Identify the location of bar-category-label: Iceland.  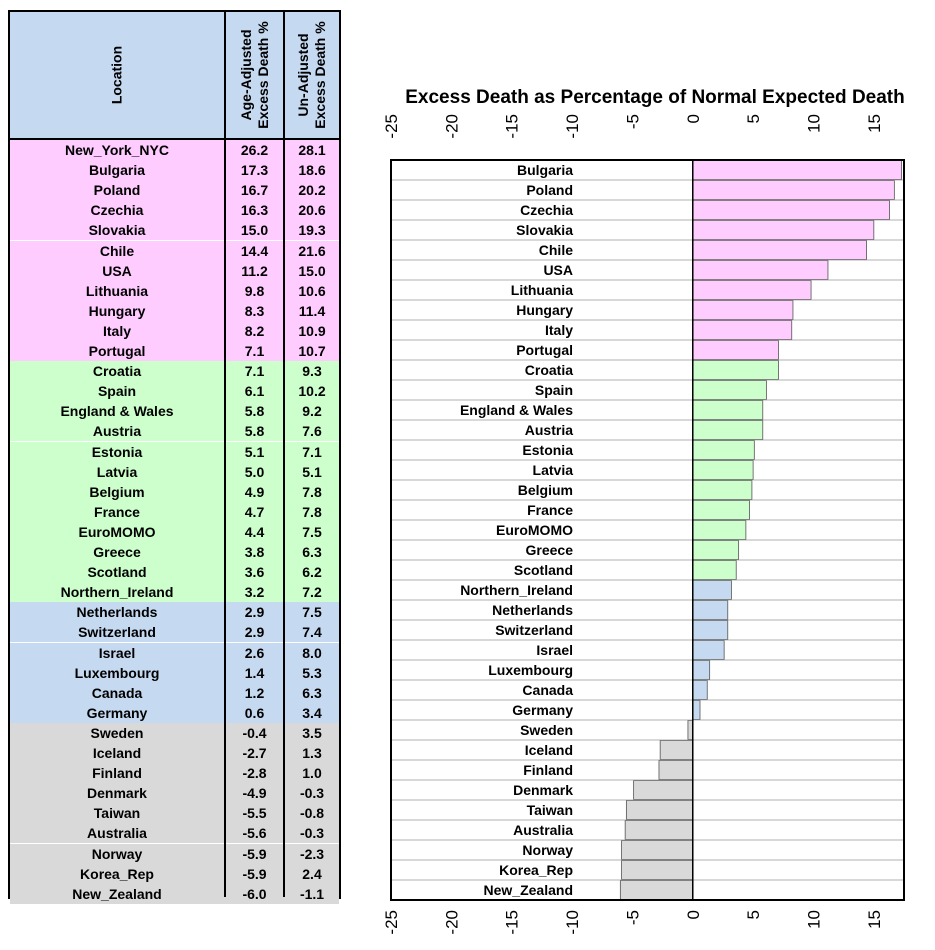
(549, 750).